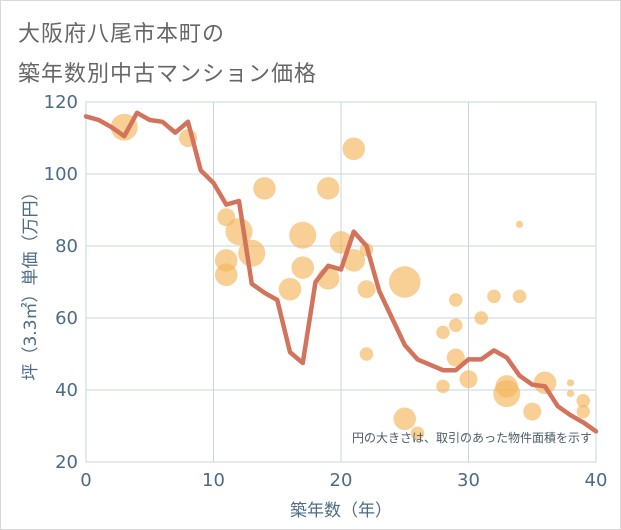  I want to click on y-tick-label: 40, so click(66, 390).